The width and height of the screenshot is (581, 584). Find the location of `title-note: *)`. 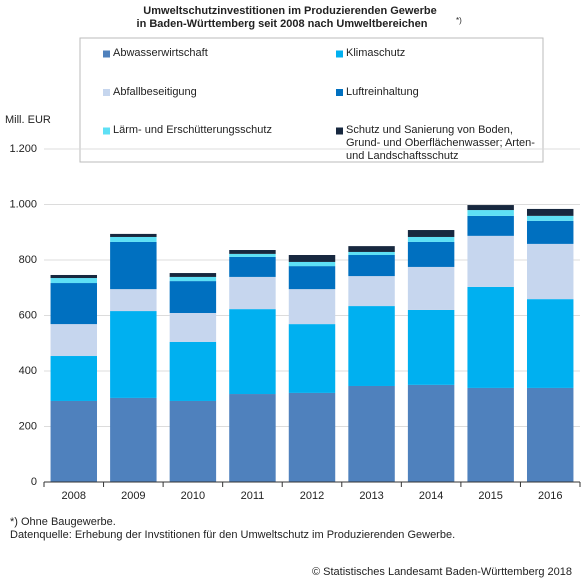

title-note: *) is located at coordinates (459, 20).